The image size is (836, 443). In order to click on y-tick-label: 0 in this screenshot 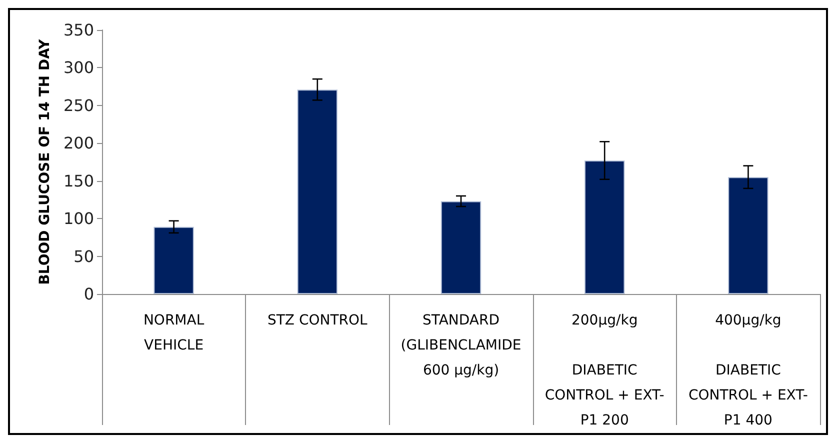, I will do `click(89, 294)`.